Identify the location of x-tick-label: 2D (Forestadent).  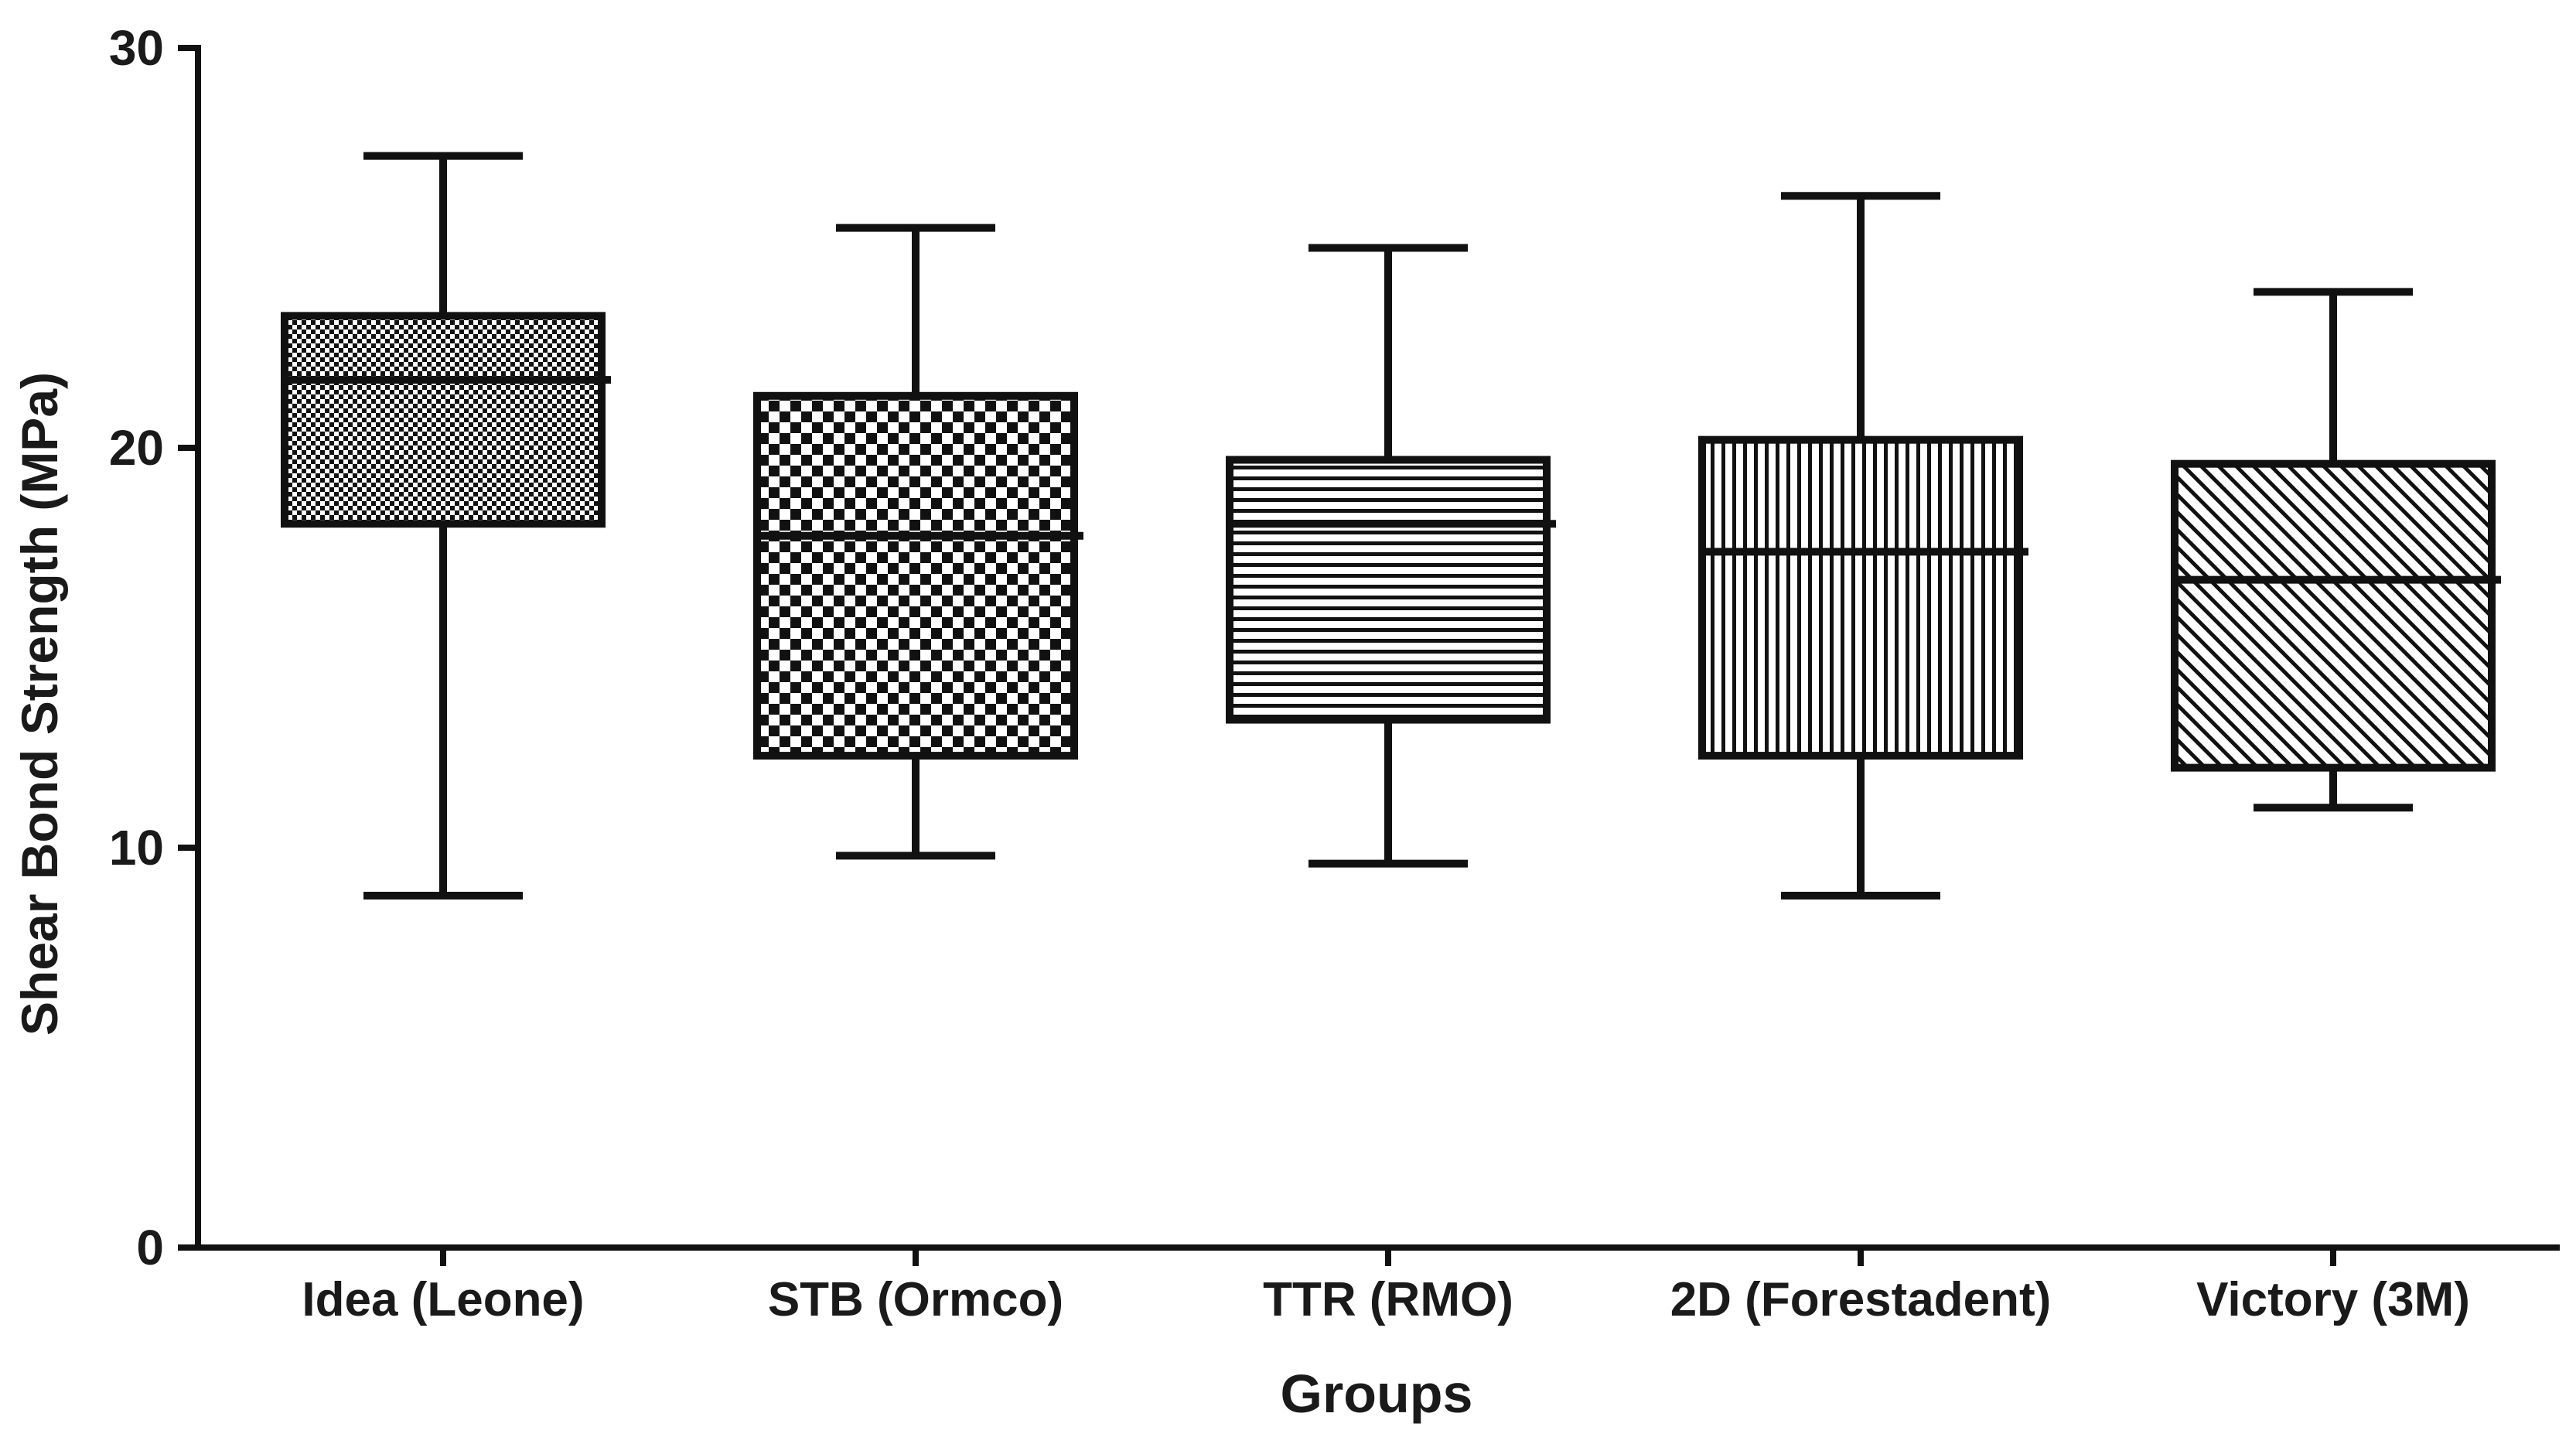
(1861, 1299).